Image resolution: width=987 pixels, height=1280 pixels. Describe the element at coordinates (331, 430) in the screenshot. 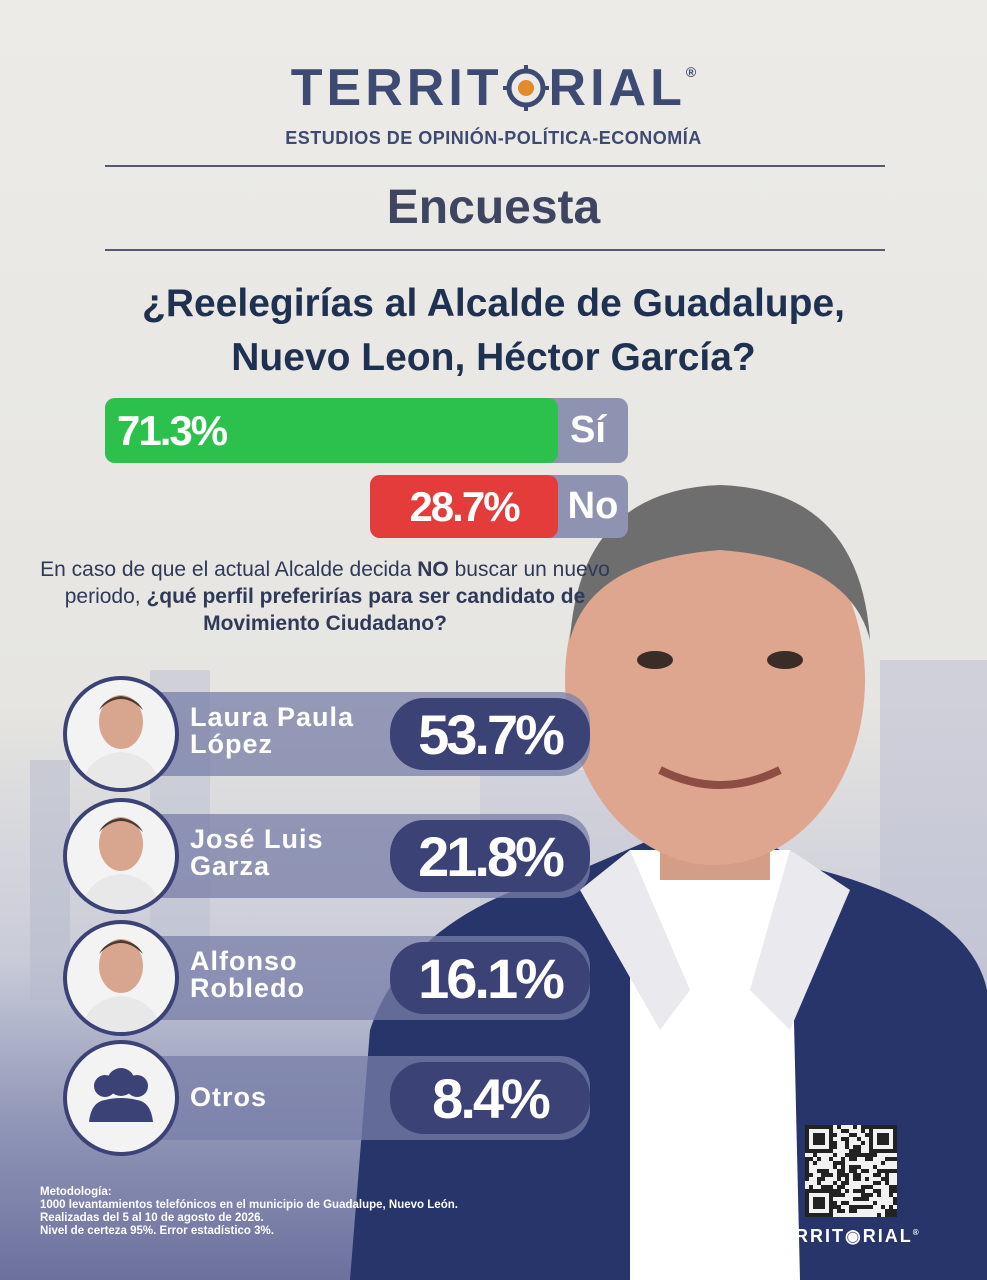

I see `yes-bar: 71.3%` at that location.